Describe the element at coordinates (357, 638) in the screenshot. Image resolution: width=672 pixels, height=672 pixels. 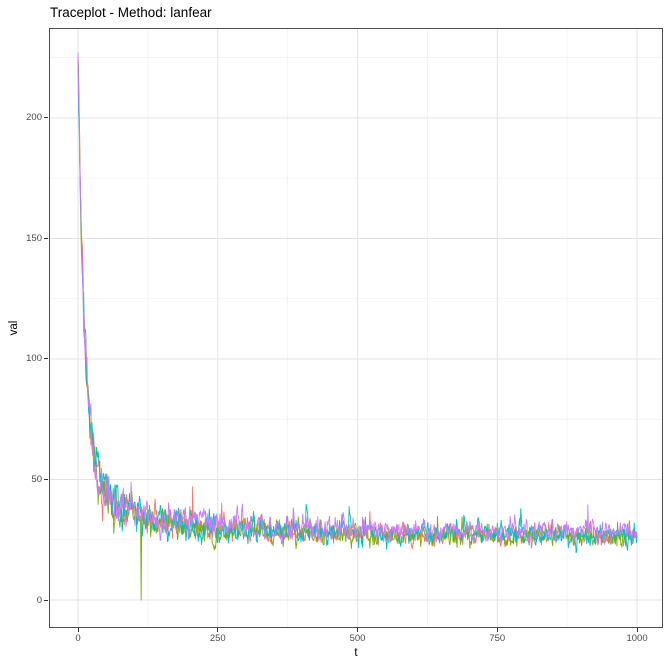
I see `x-tick-label: 500` at that location.